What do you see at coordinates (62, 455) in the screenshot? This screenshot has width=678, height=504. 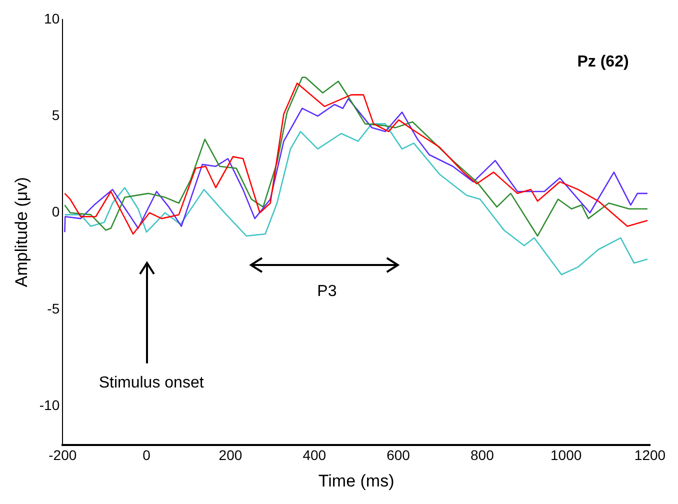 I see `x-tick-label: -200` at bounding box center [62, 455].